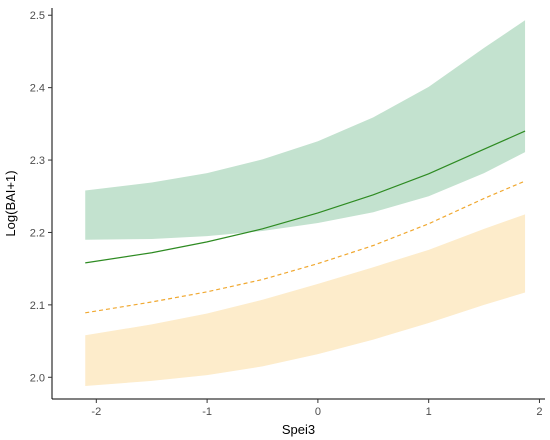 This screenshot has height=440, width=550. What do you see at coordinates (539, 412) in the screenshot?
I see `x-tick-label: 2` at bounding box center [539, 412].